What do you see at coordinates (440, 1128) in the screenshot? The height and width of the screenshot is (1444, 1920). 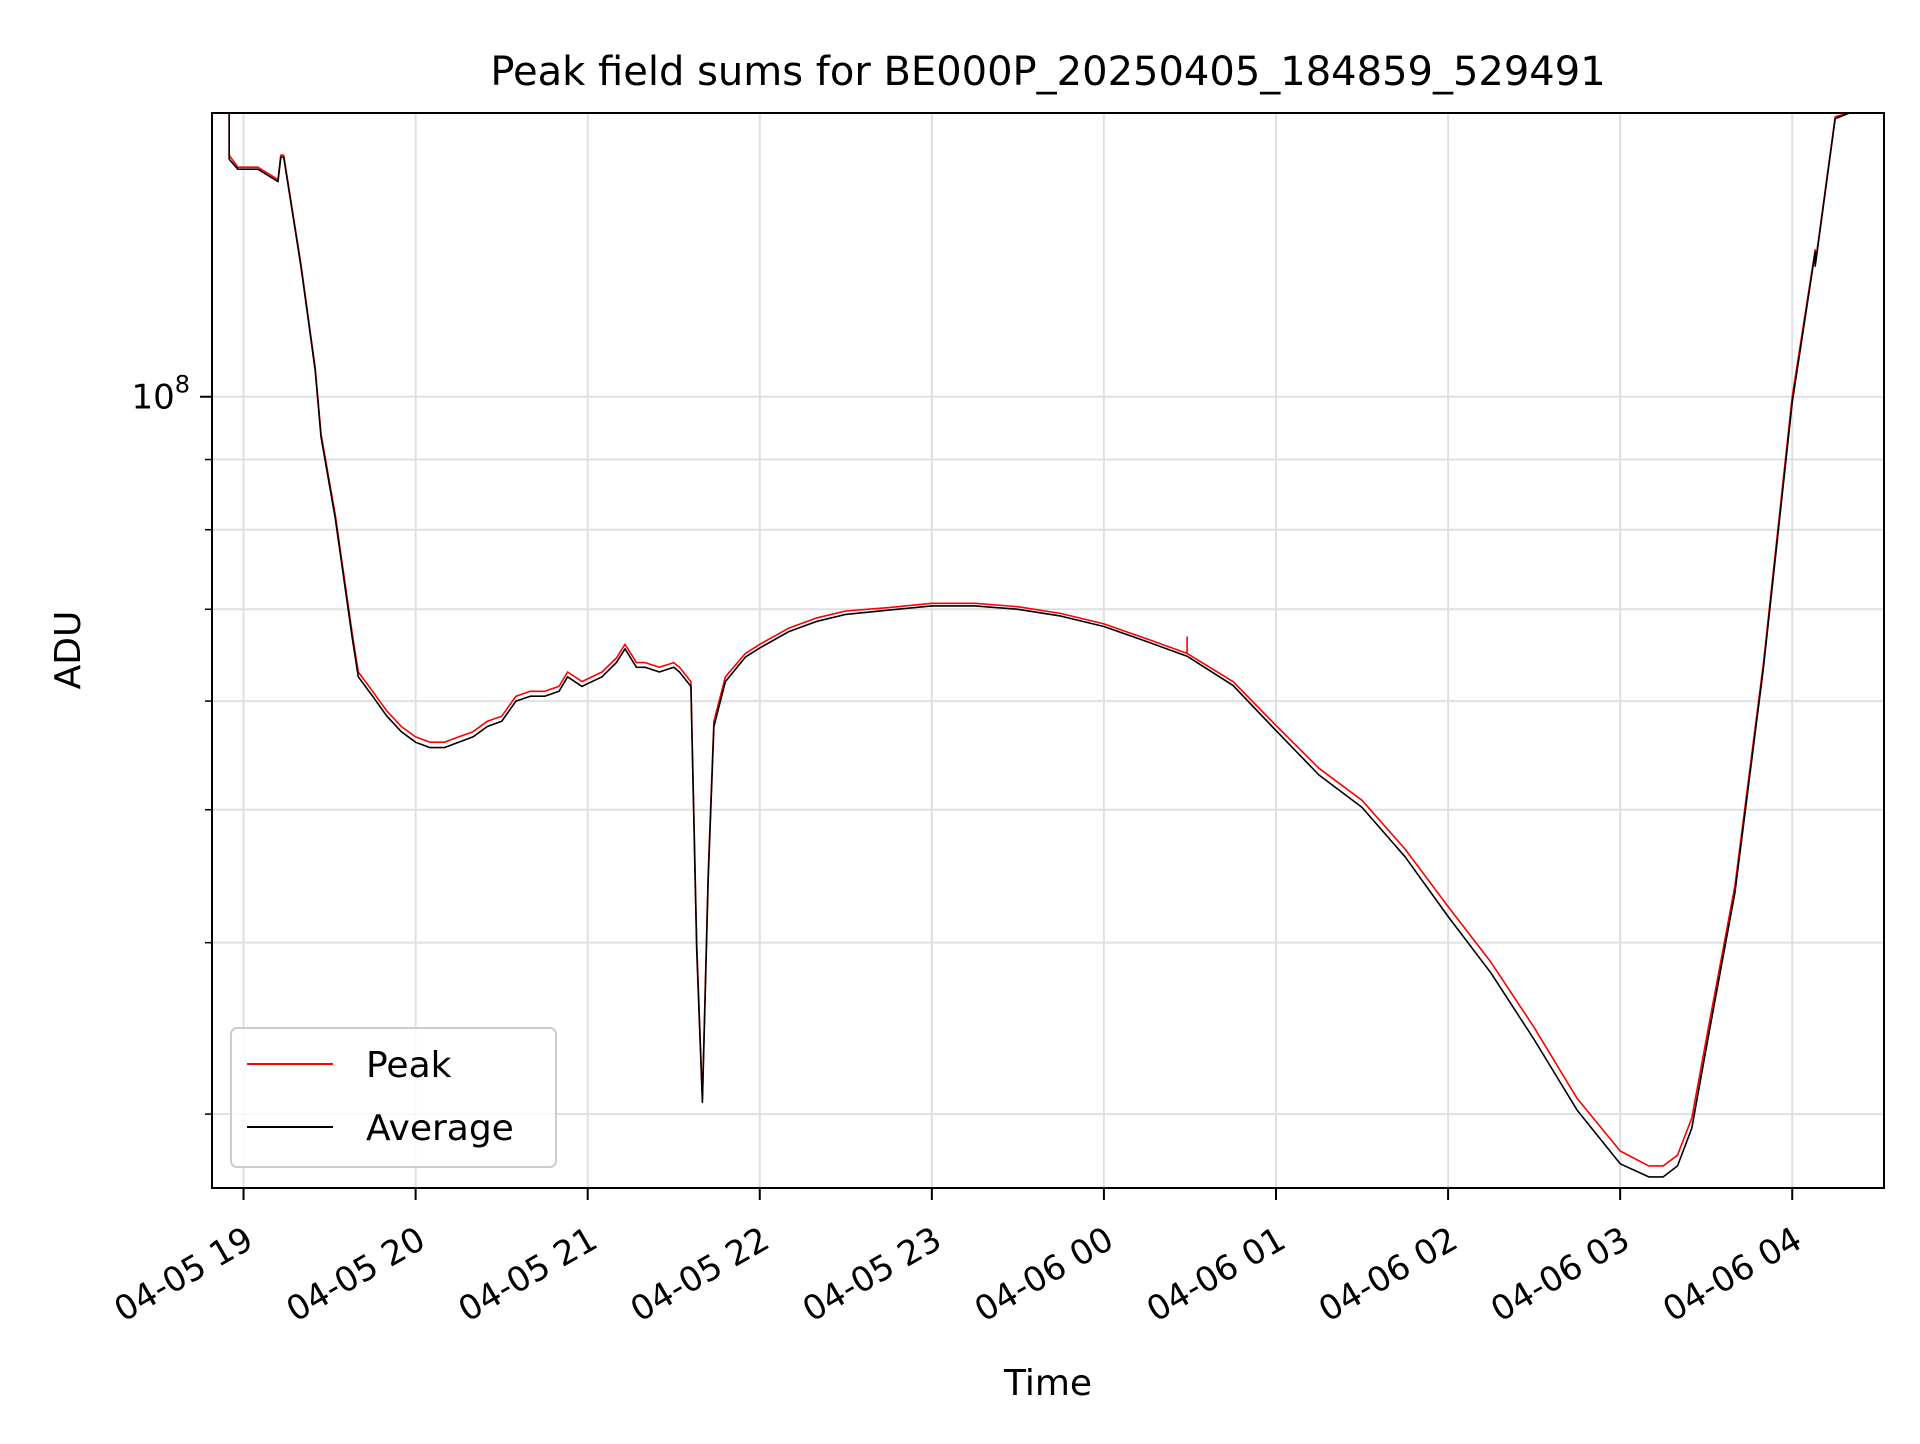 I see `legend-label-average: Average` at bounding box center [440, 1128].